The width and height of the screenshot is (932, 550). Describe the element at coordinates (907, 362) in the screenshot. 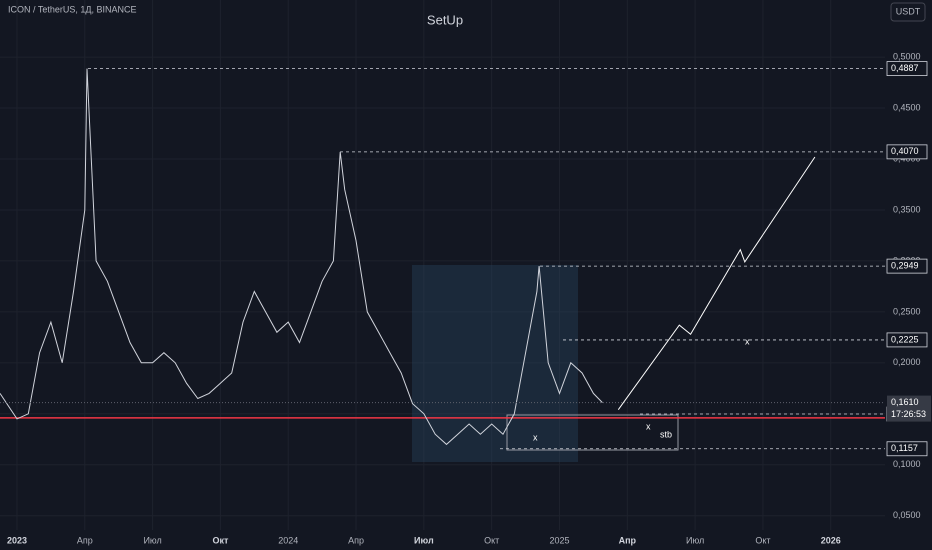

I see `y-tick-label: 0,2000` at that location.